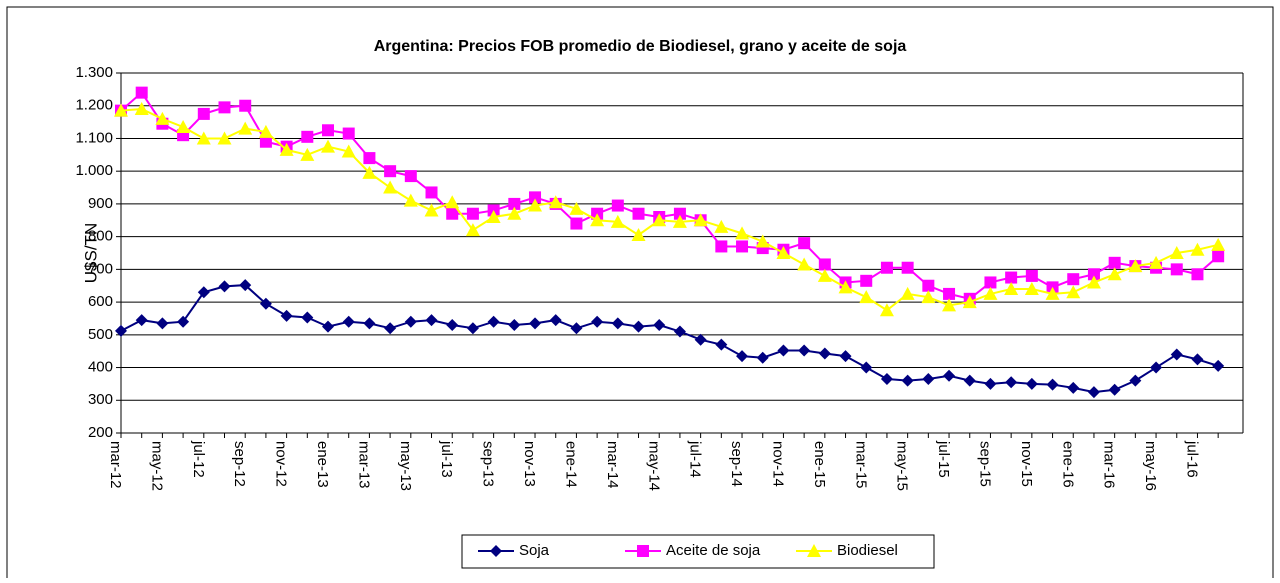  I want to click on x-tick-label: jul-12, so click(198, 459).